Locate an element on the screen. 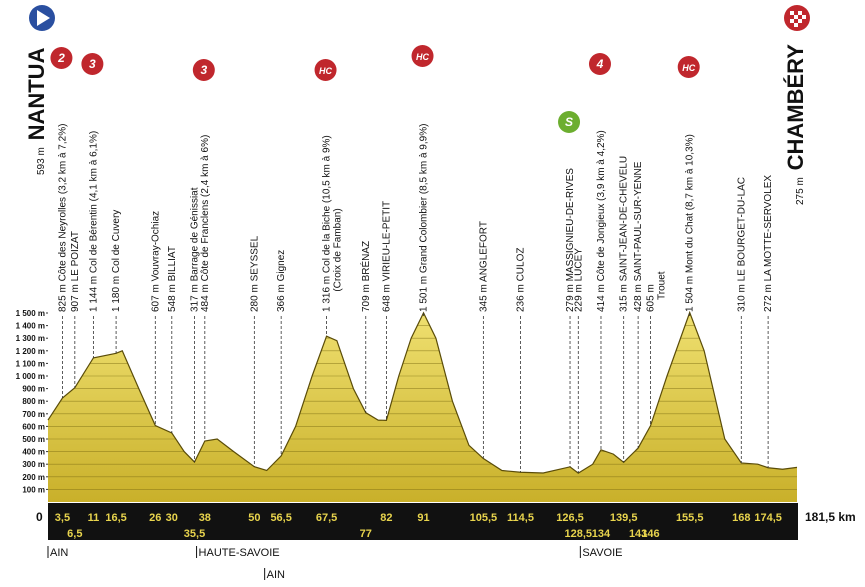 The image size is (865, 587). x-tick-label: 105,5 is located at coordinates (484, 518).